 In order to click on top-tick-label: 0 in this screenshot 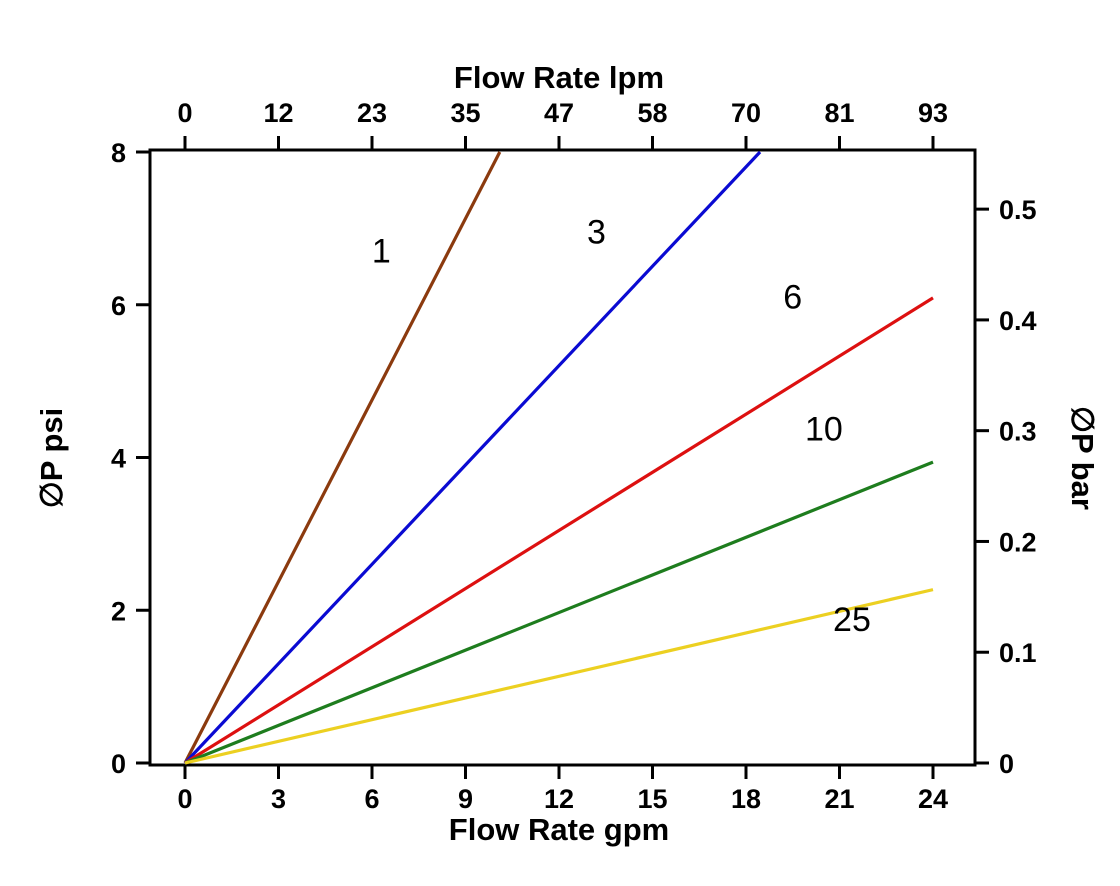, I will do `click(184, 113)`.